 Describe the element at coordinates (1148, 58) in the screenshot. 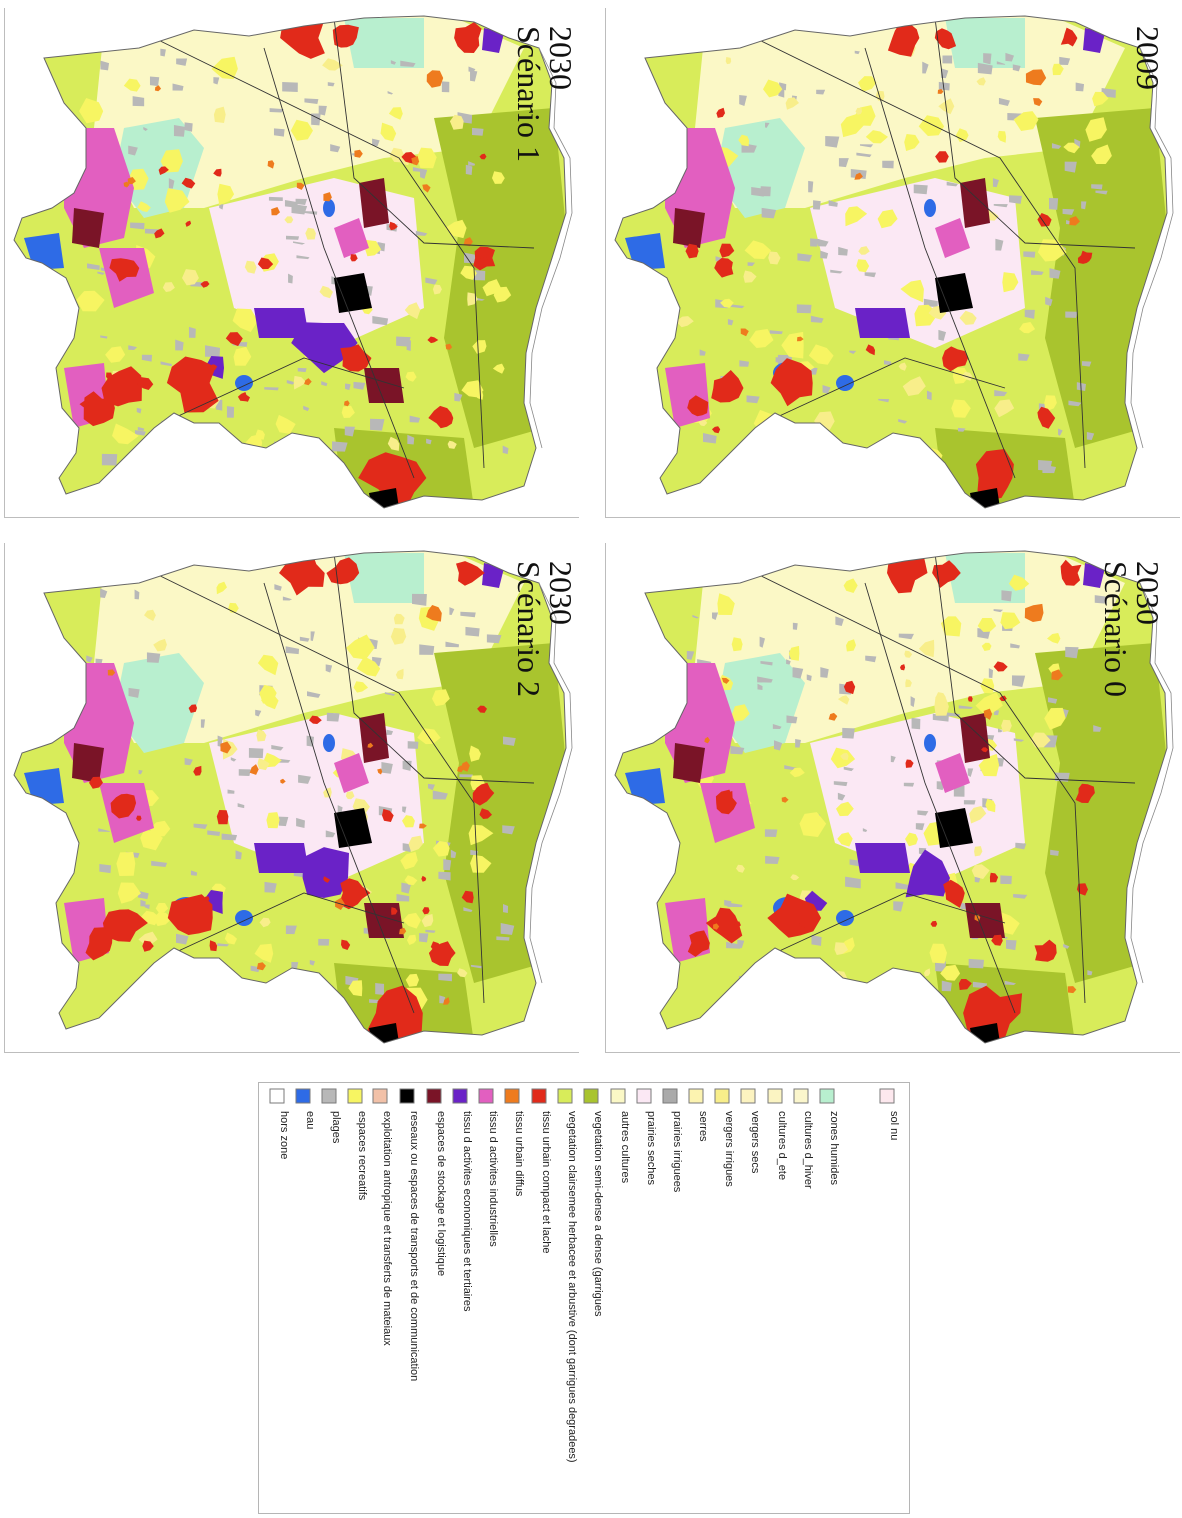

I see `panel-title-line: 2009` at that location.